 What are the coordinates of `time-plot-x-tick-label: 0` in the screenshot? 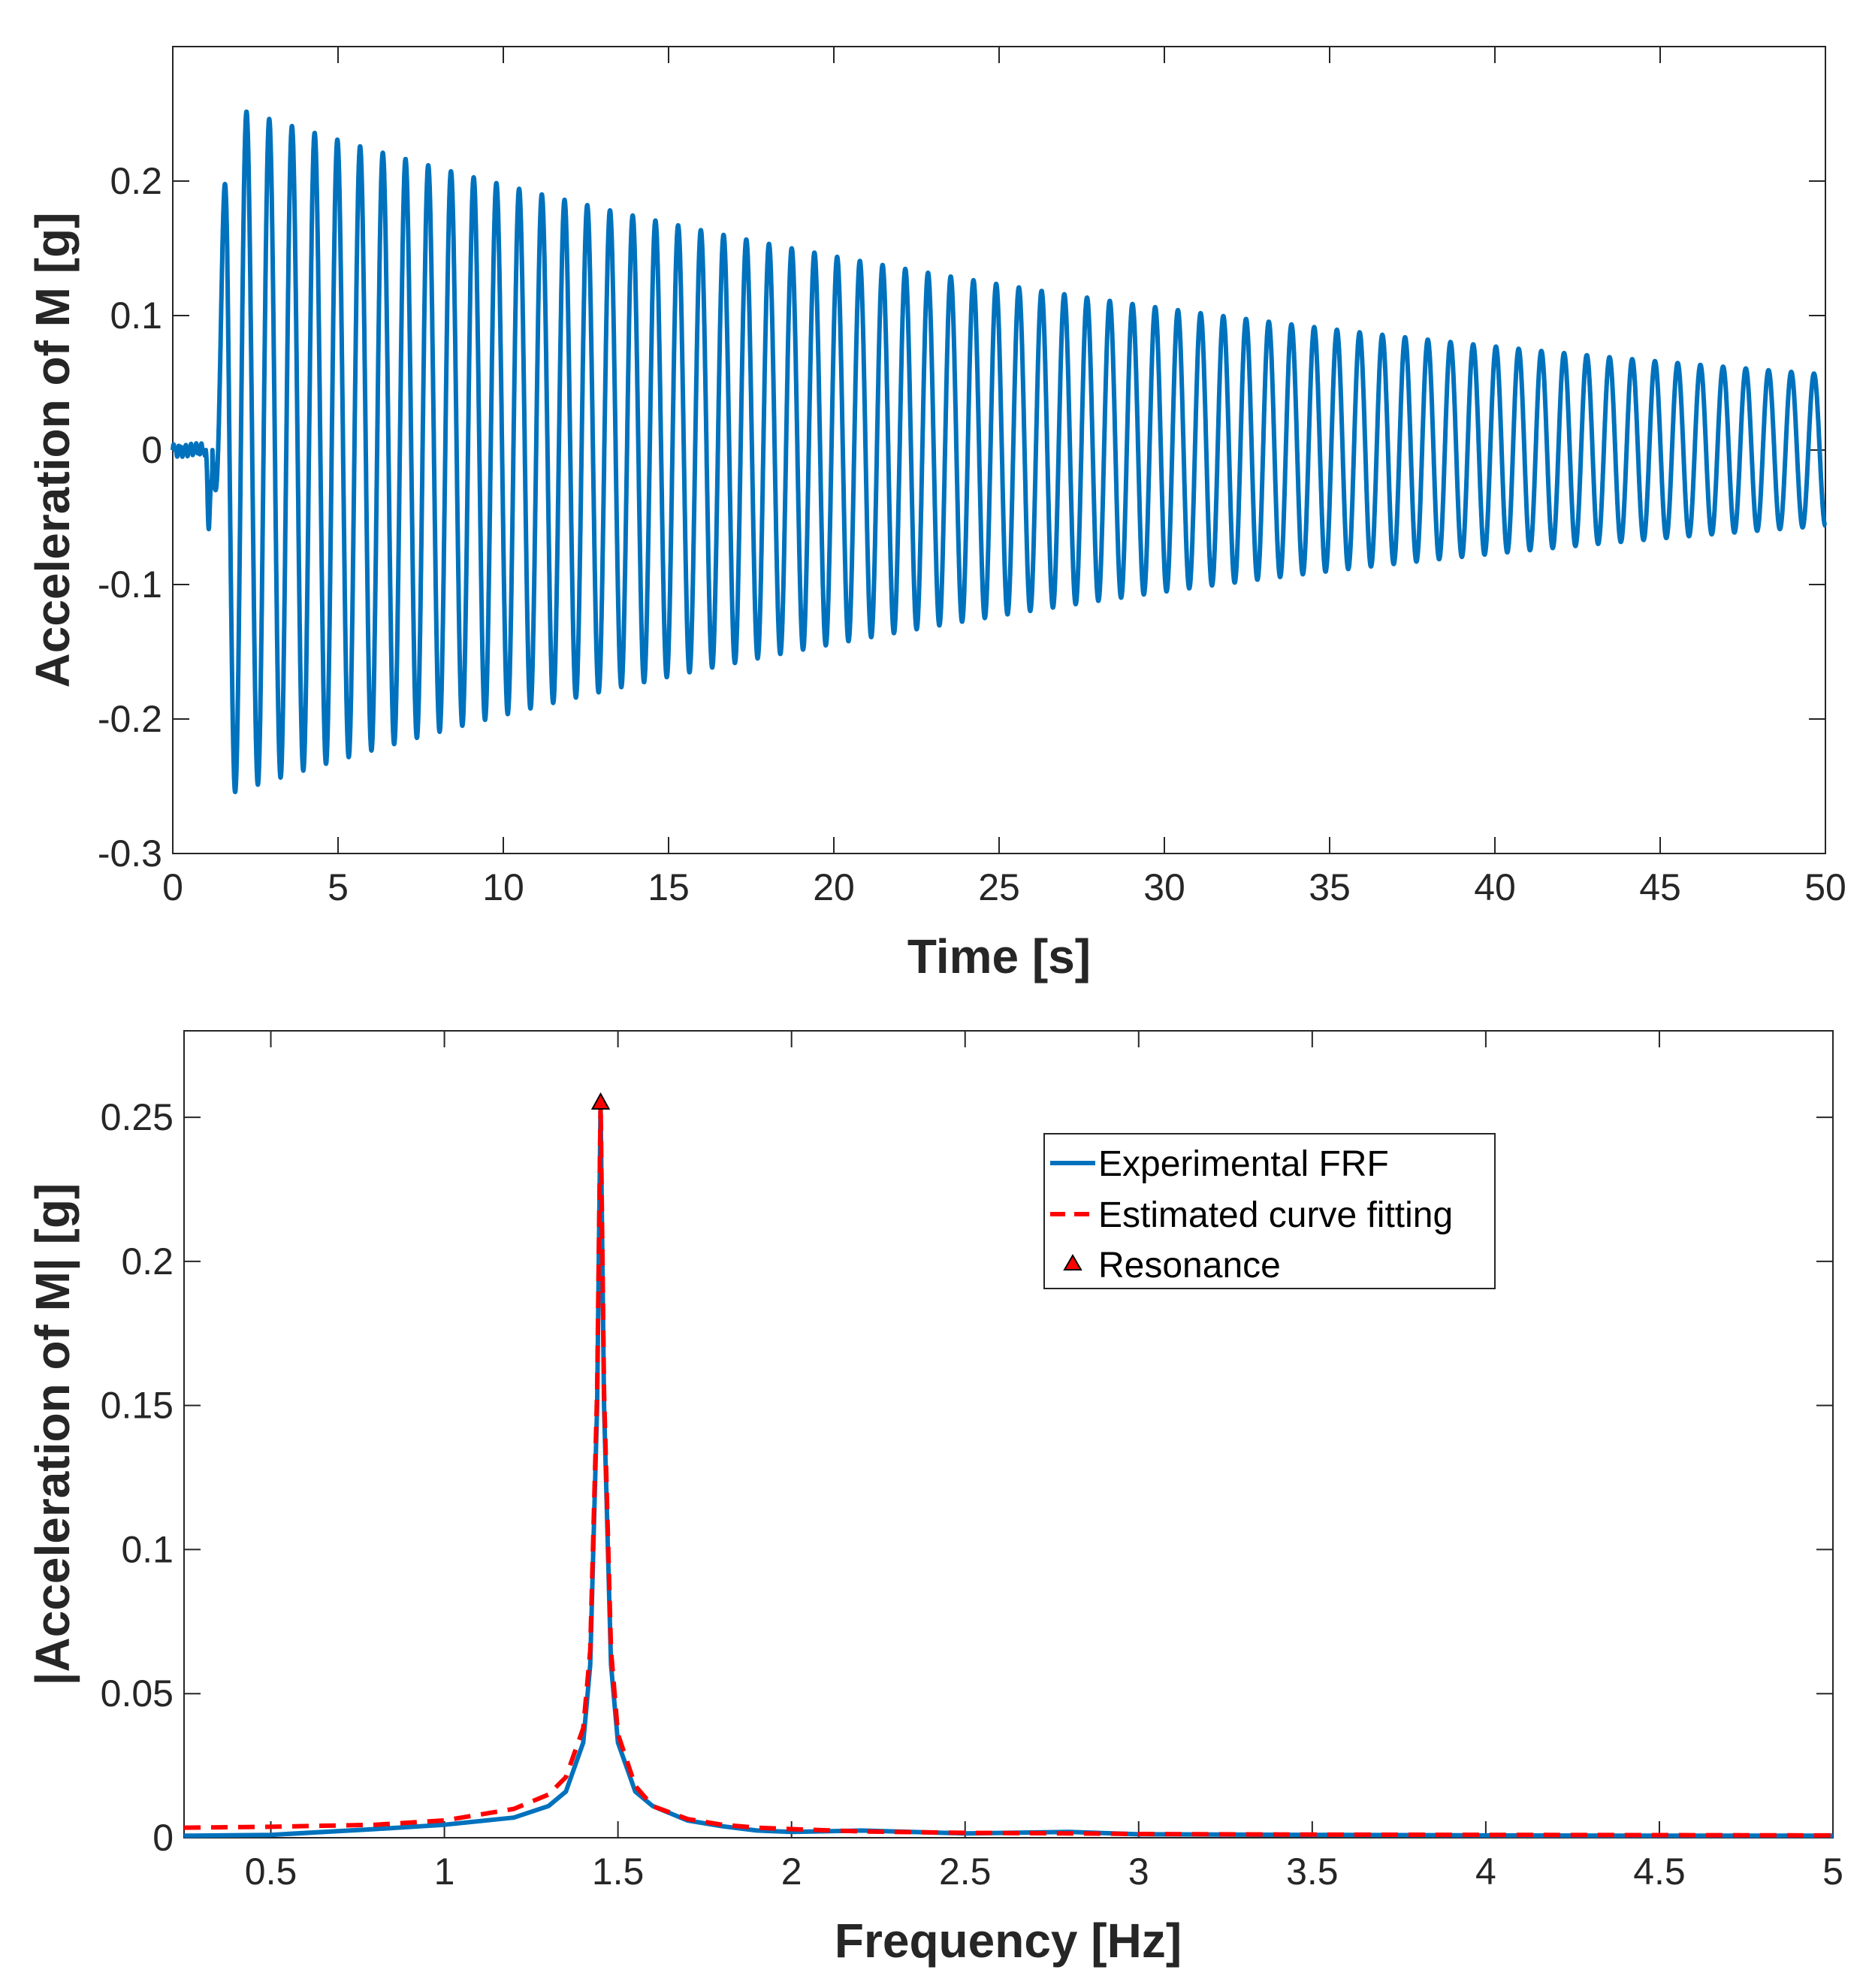 It's located at (172, 887).